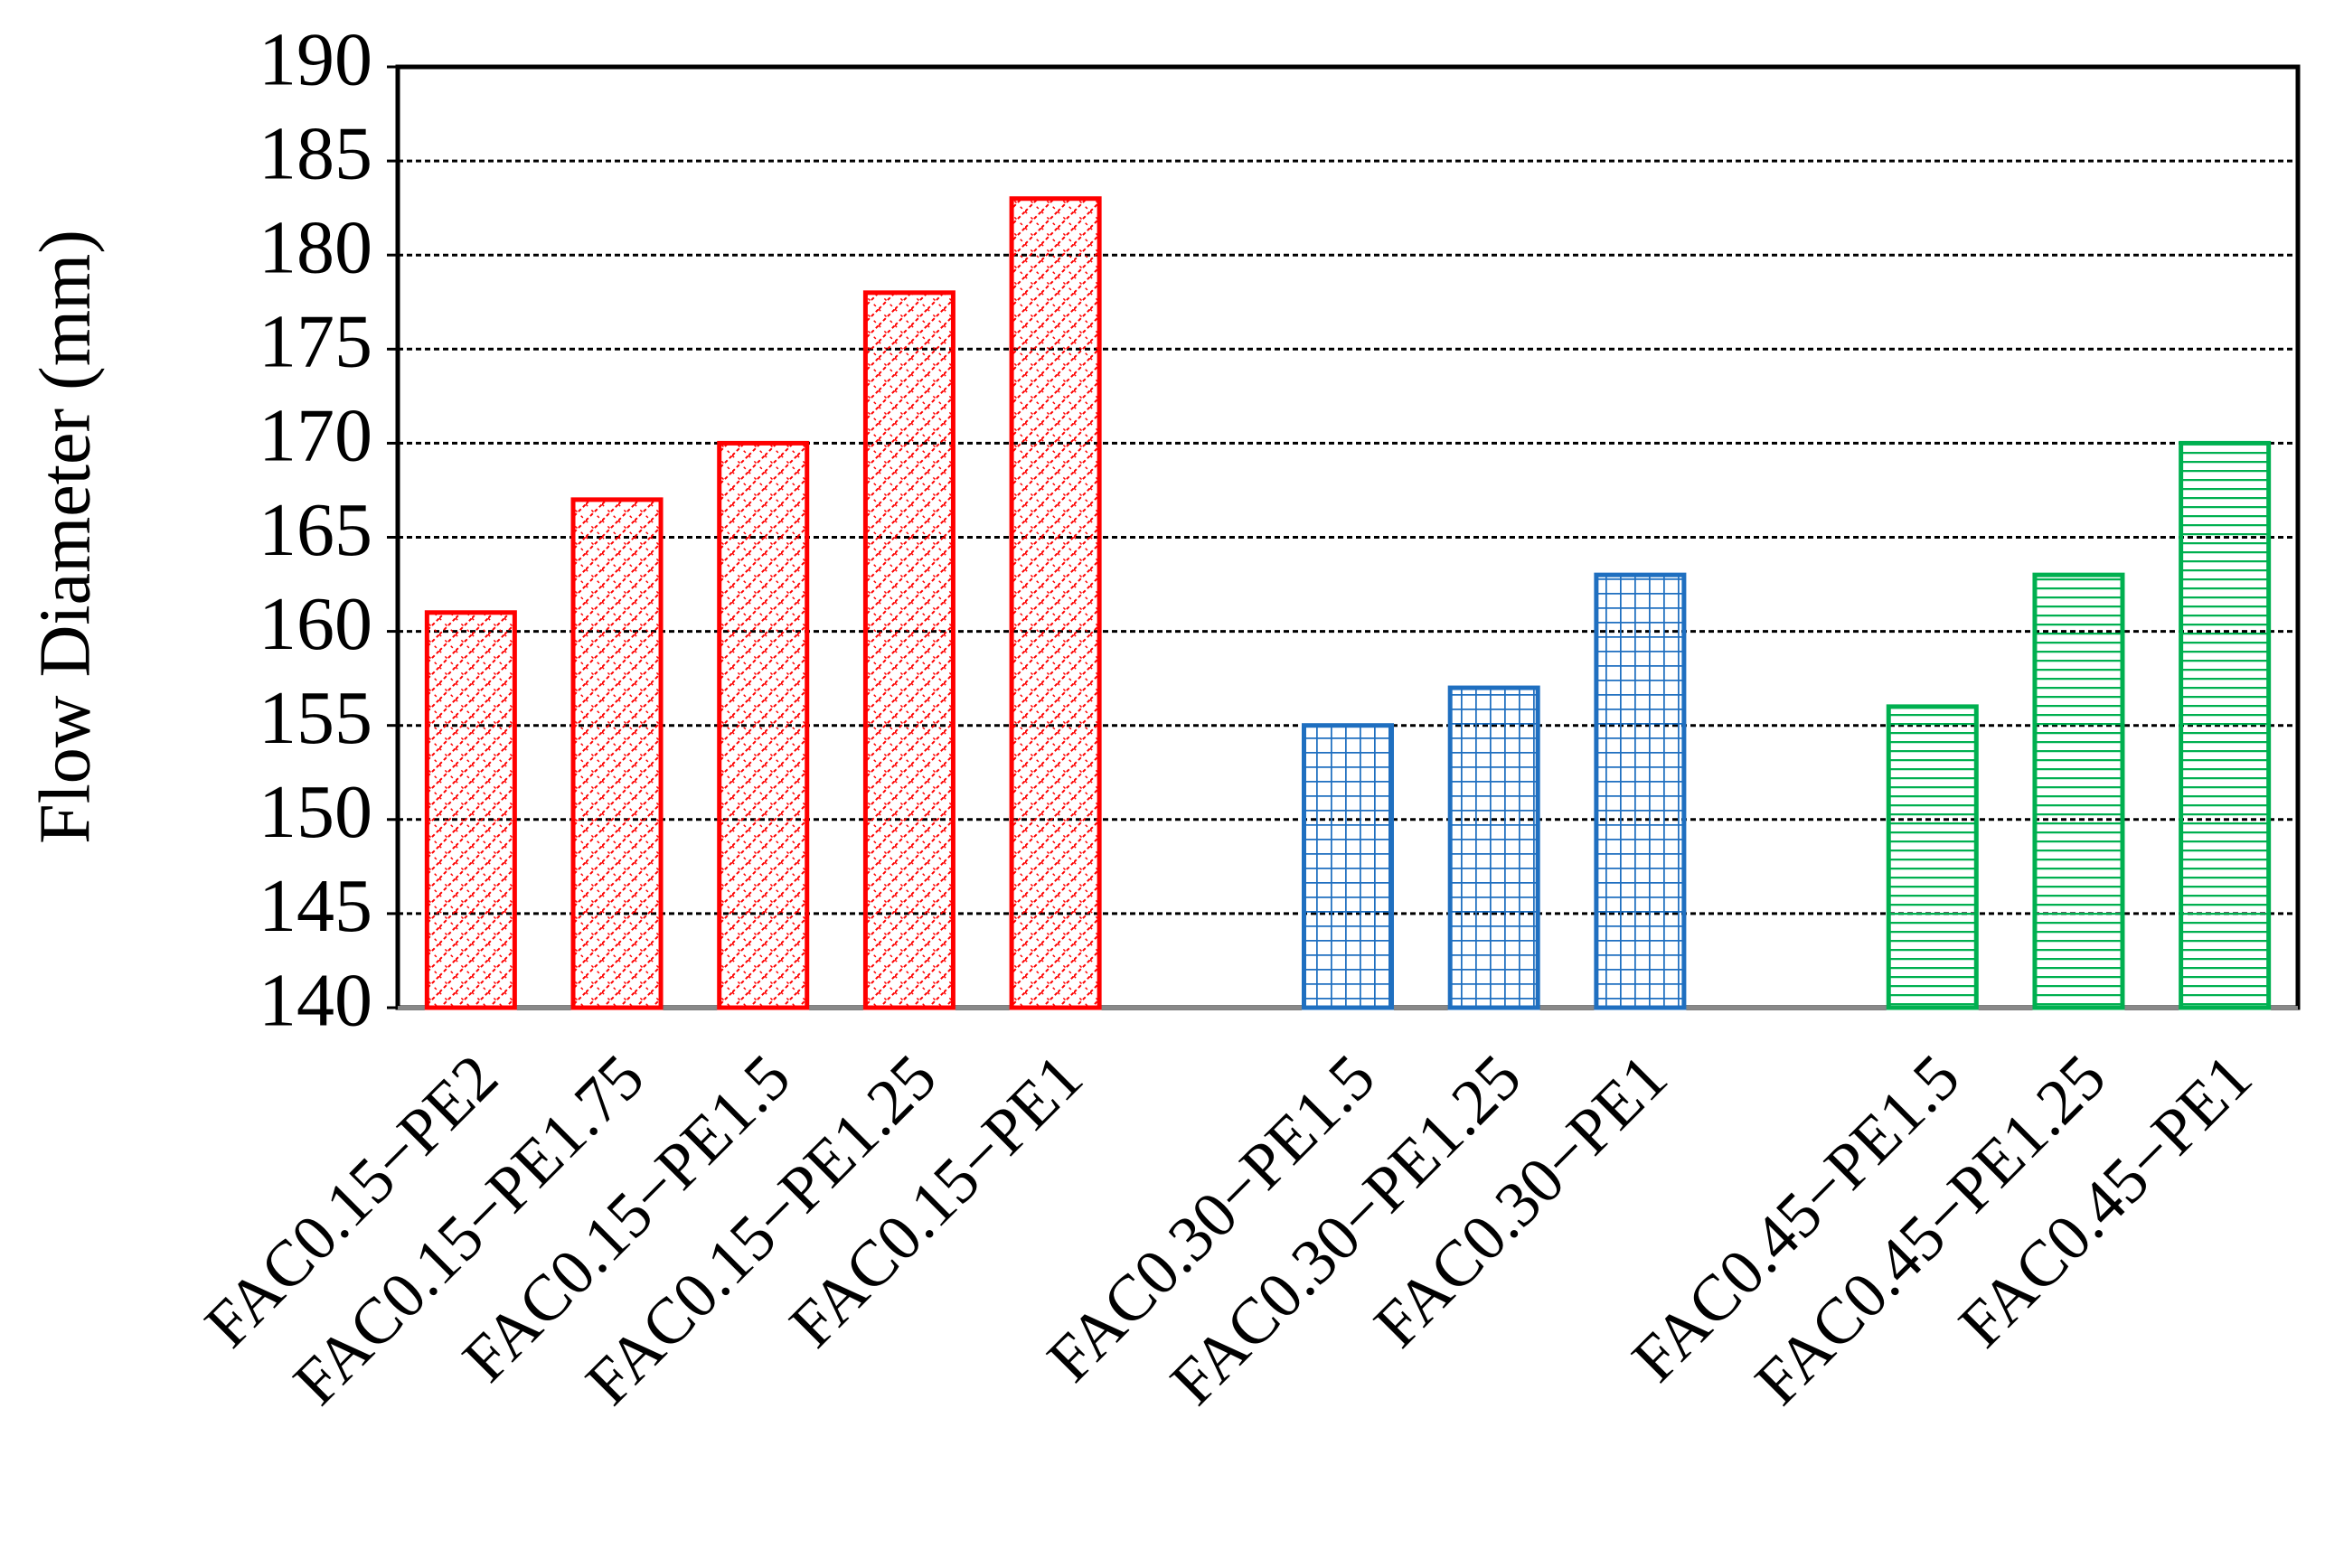  Describe the element at coordinates (315, 530) in the screenshot. I see `y-tick-label: 165` at that location.